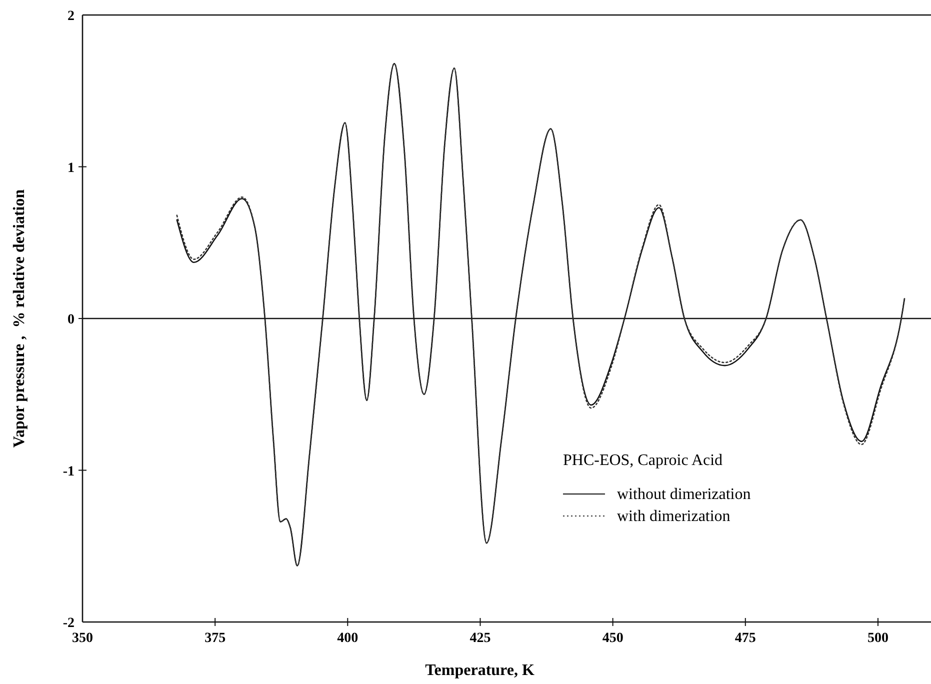 The width and height of the screenshot is (931, 684). What do you see at coordinates (745, 638) in the screenshot?
I see `x-tick-label: 475` at bounding box center [745, 638].